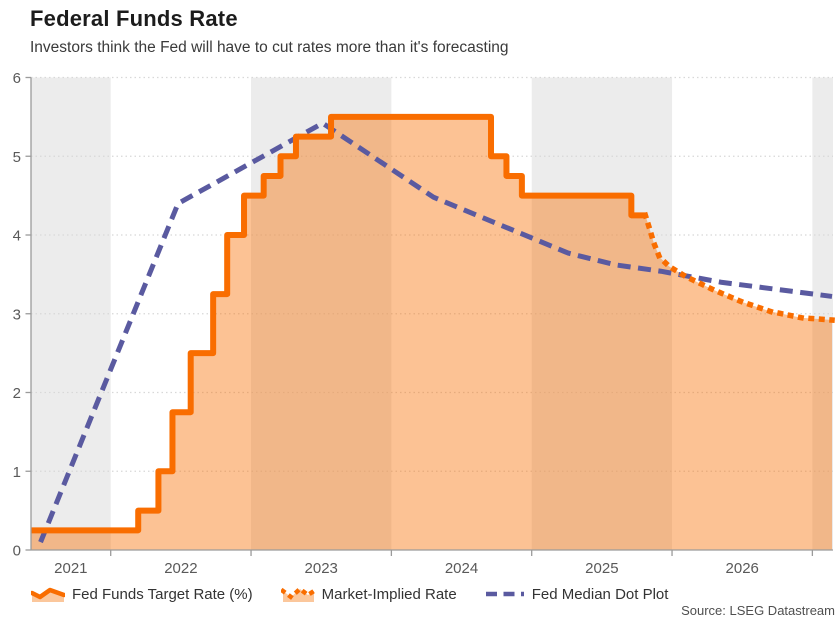 Image resolution: width=840 pixels, height=629 pixels. I want to click on y-tick-label: 4, so click(17, 236).